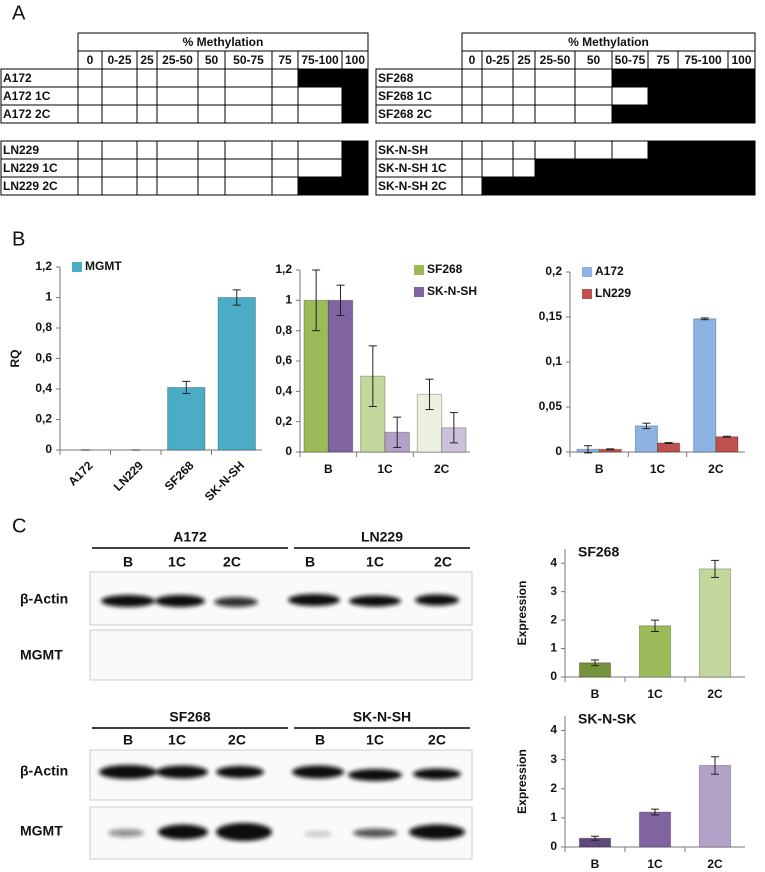 The width and height of the screenshot is (765, 872). I want to click on blot-group-label: SF268, so click(189, 717).